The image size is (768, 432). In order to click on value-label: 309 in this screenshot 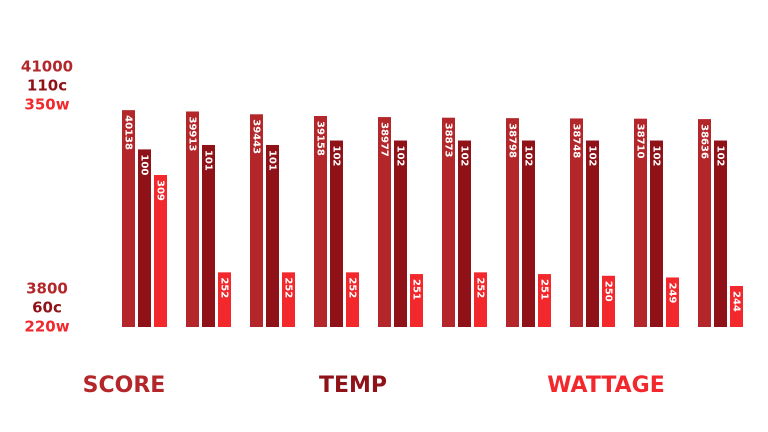, I will do `click(160, 190)`.